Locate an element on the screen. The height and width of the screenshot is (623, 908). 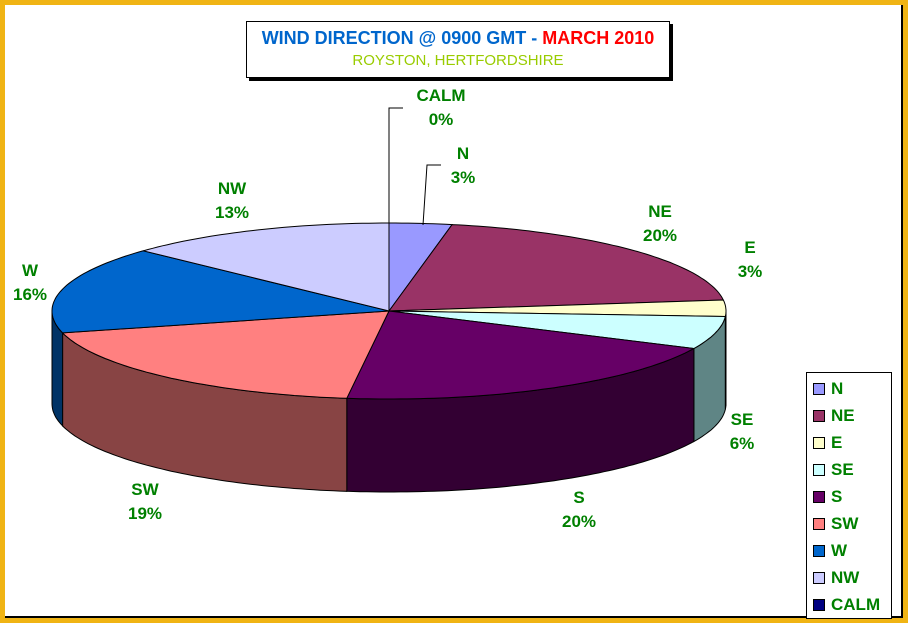
pie-slice-se is located at coordinates (557, 330).